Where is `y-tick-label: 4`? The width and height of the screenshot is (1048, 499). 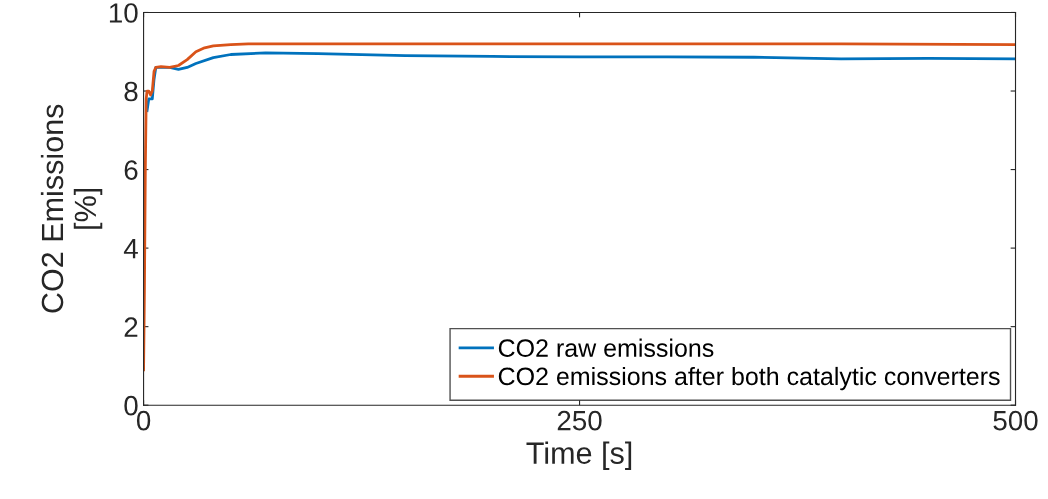
y-tick-label: 4 is located at coordinates (130, 249).